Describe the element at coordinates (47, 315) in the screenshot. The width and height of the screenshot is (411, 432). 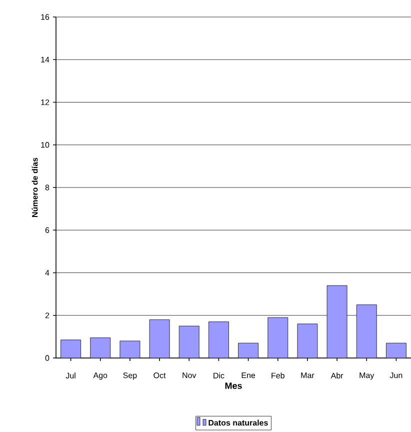
I see `y-tick-label: 2` at that location.